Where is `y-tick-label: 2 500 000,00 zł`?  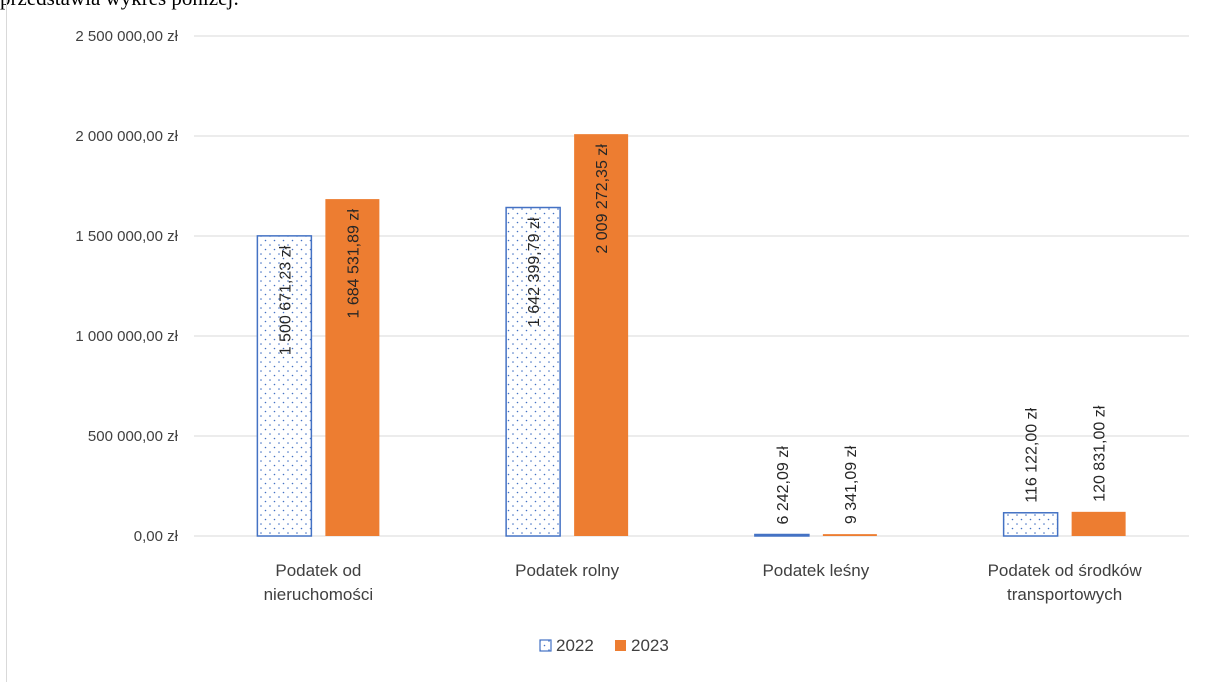 y-tick-label: 2 500 000,00 zł is located at coordinates (126, 36).